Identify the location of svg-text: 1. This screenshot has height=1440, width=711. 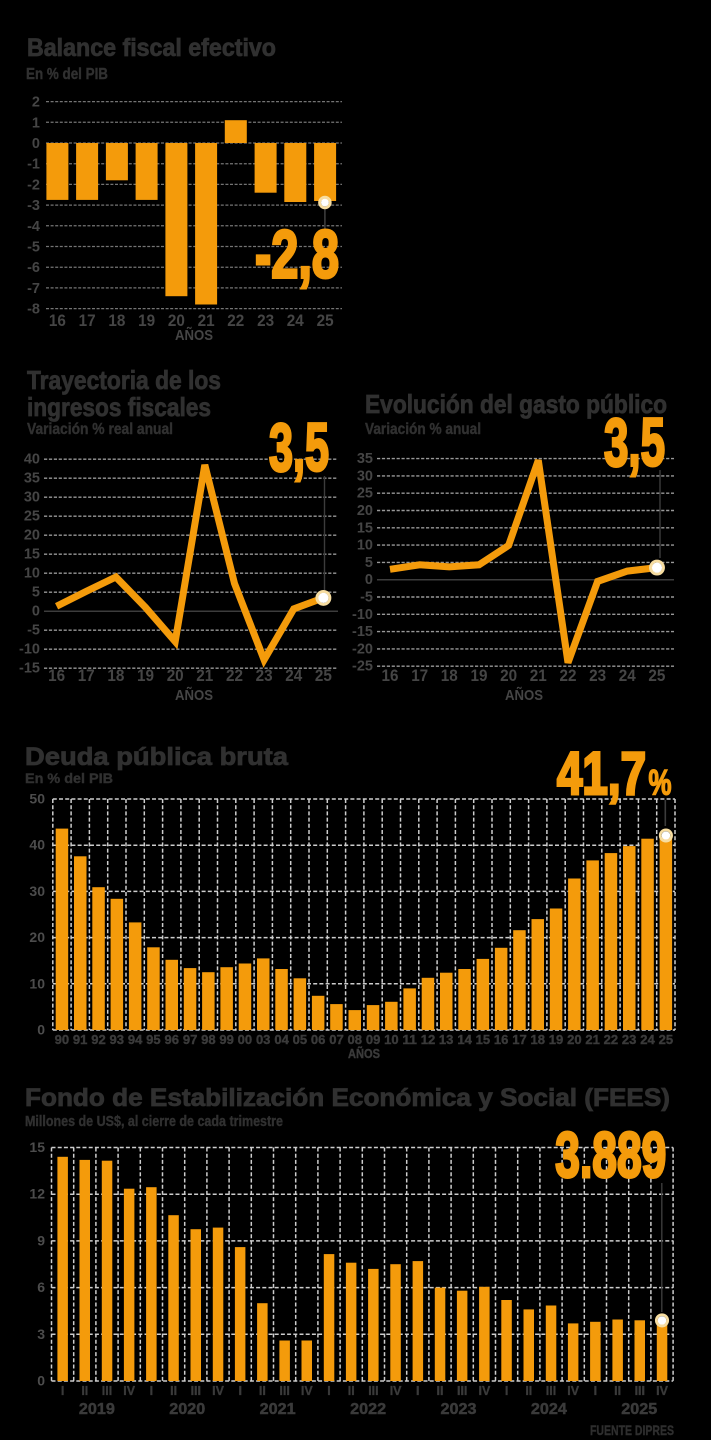
(36, 123).